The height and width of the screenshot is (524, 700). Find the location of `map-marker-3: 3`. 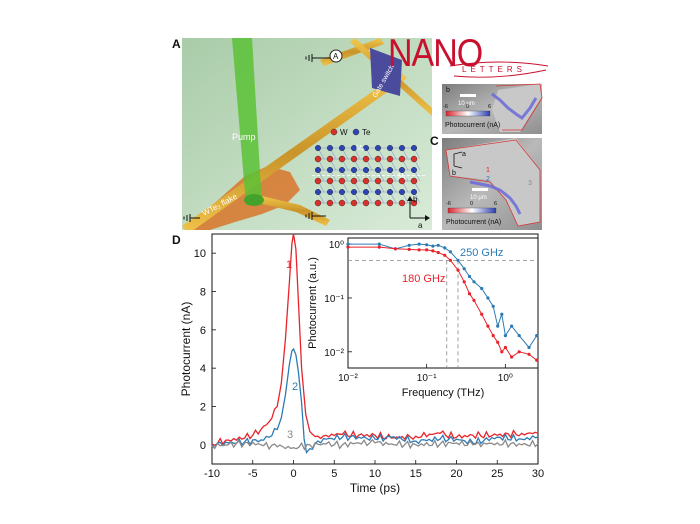

map-marker-3: 3 is located at coordinates (530, 183).